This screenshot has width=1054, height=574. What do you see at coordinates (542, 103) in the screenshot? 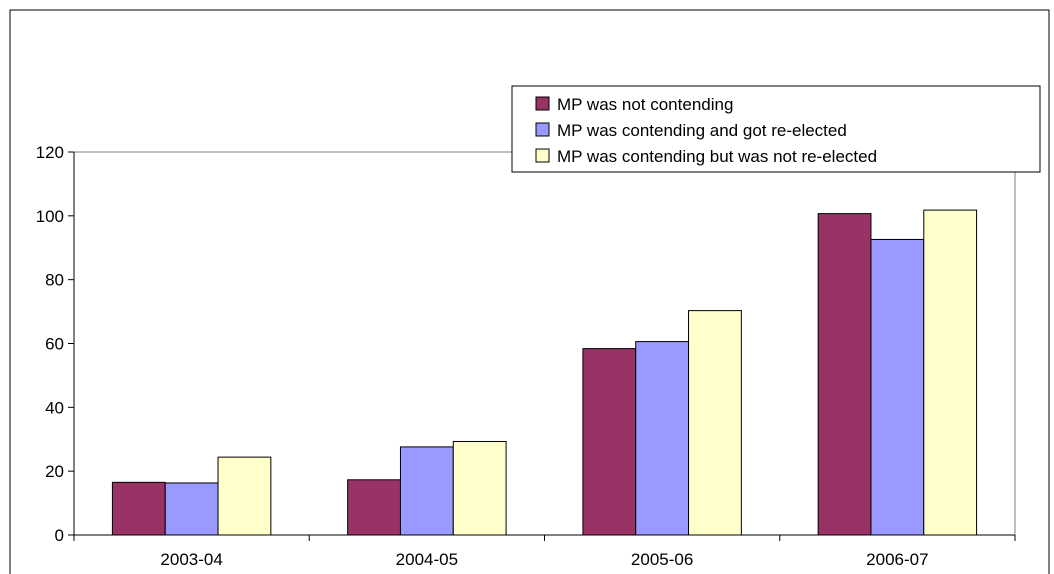
I see `legend-swatch-not-contending` at bounding box center [542, 103].